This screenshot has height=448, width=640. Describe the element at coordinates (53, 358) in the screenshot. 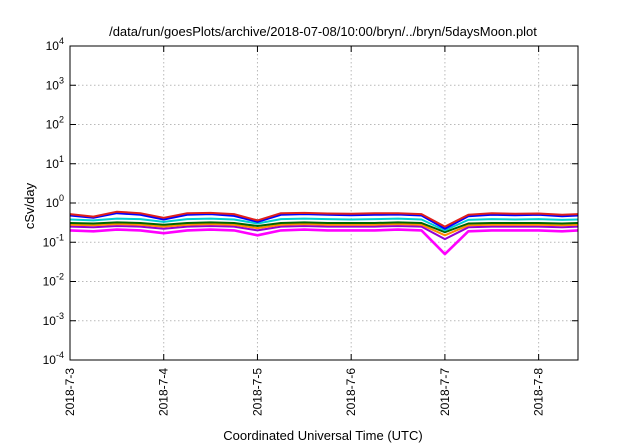

I see `y-tick-label: 10⁻⁴` at that location.